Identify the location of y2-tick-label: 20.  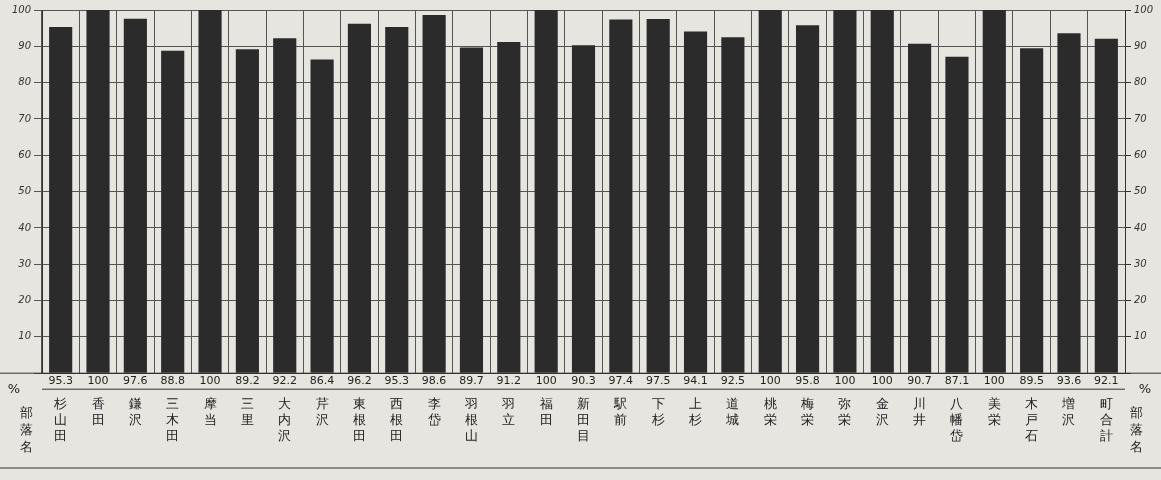
(1140, 300).